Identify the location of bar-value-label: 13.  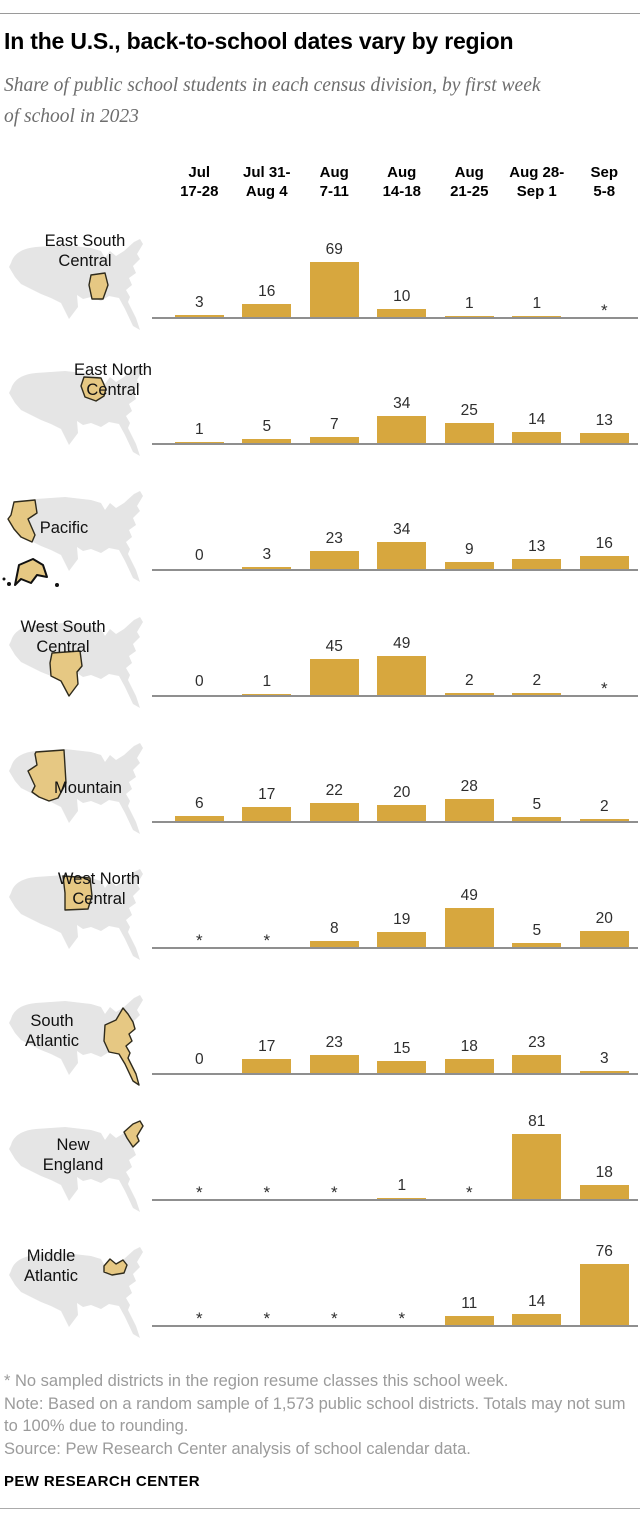
(604, 420).